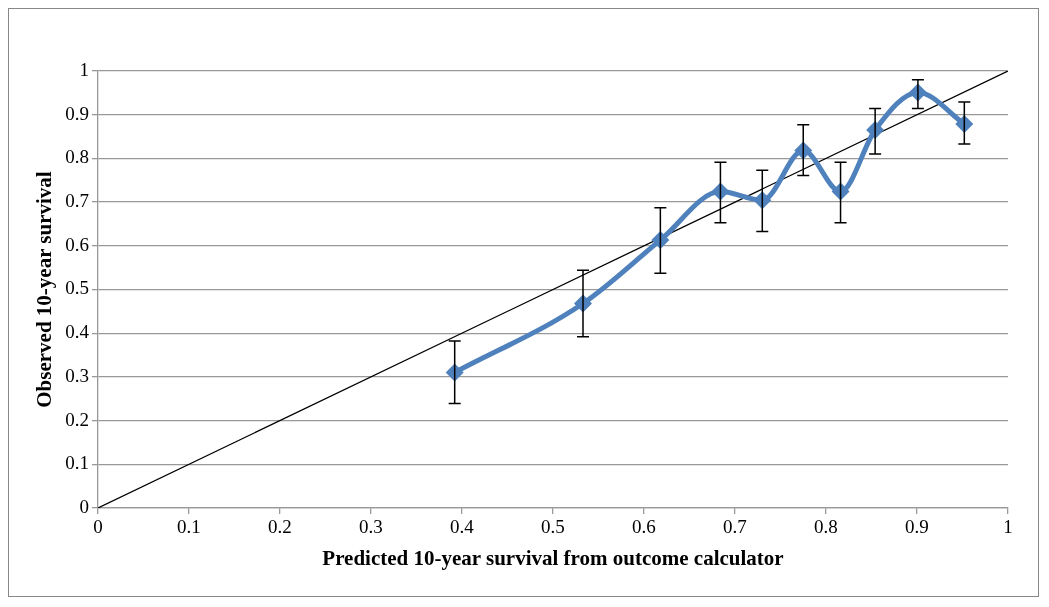  I want to click on x-tick-label: 0, so click(98, 527).